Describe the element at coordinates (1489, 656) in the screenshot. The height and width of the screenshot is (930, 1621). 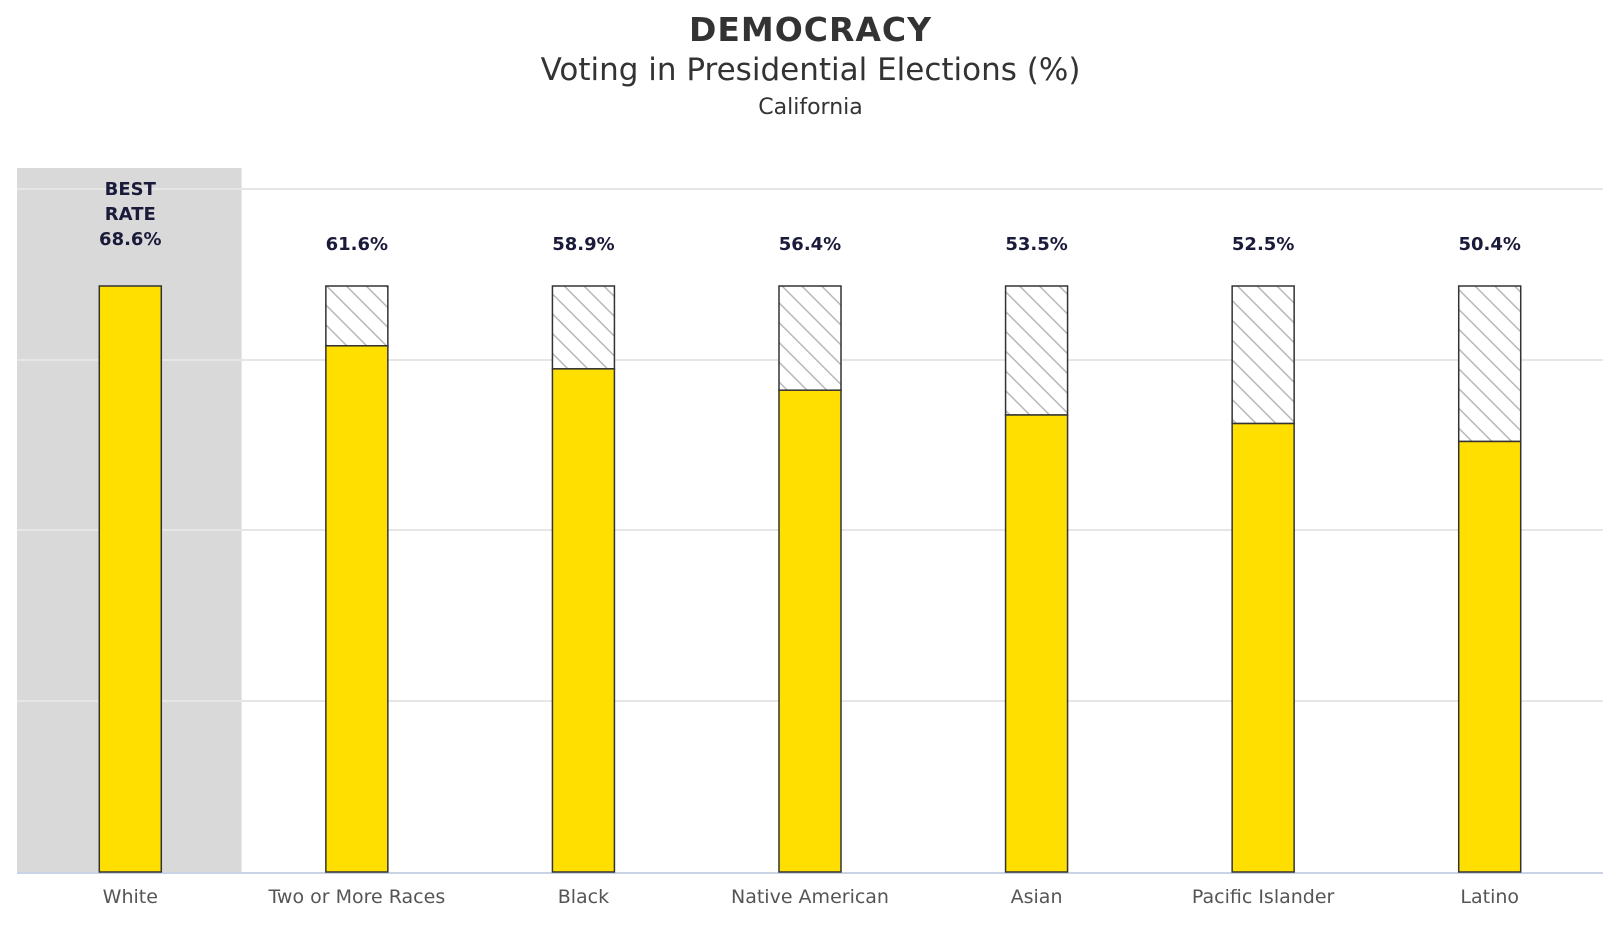
I see `bar-latino` at that location.